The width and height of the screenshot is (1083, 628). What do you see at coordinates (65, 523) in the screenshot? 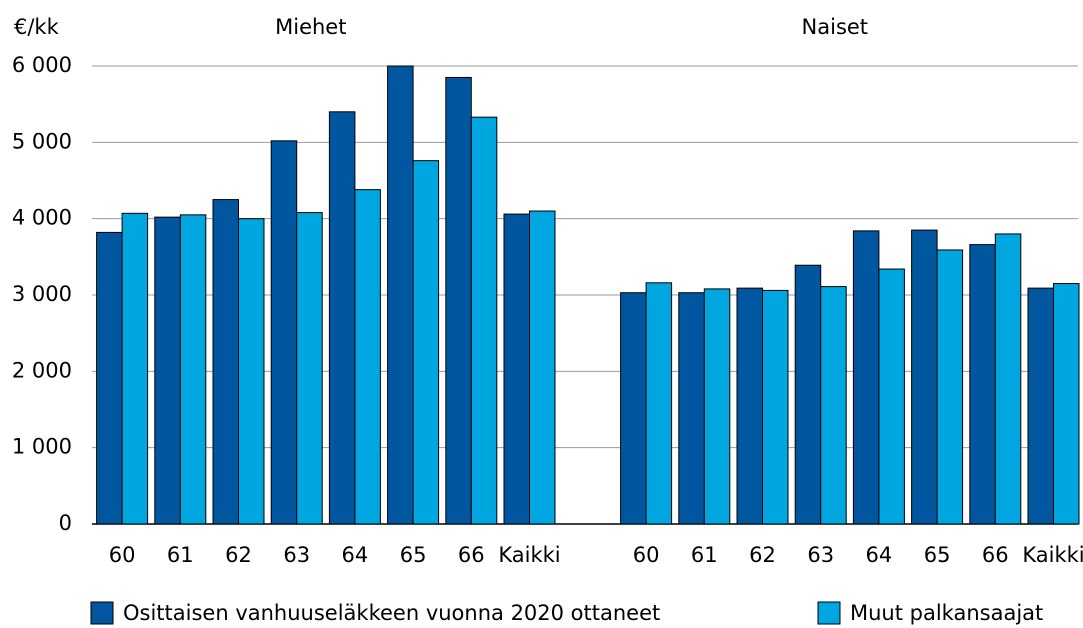
I see `y-tick-label: 0` at bounding box center [65, 523].